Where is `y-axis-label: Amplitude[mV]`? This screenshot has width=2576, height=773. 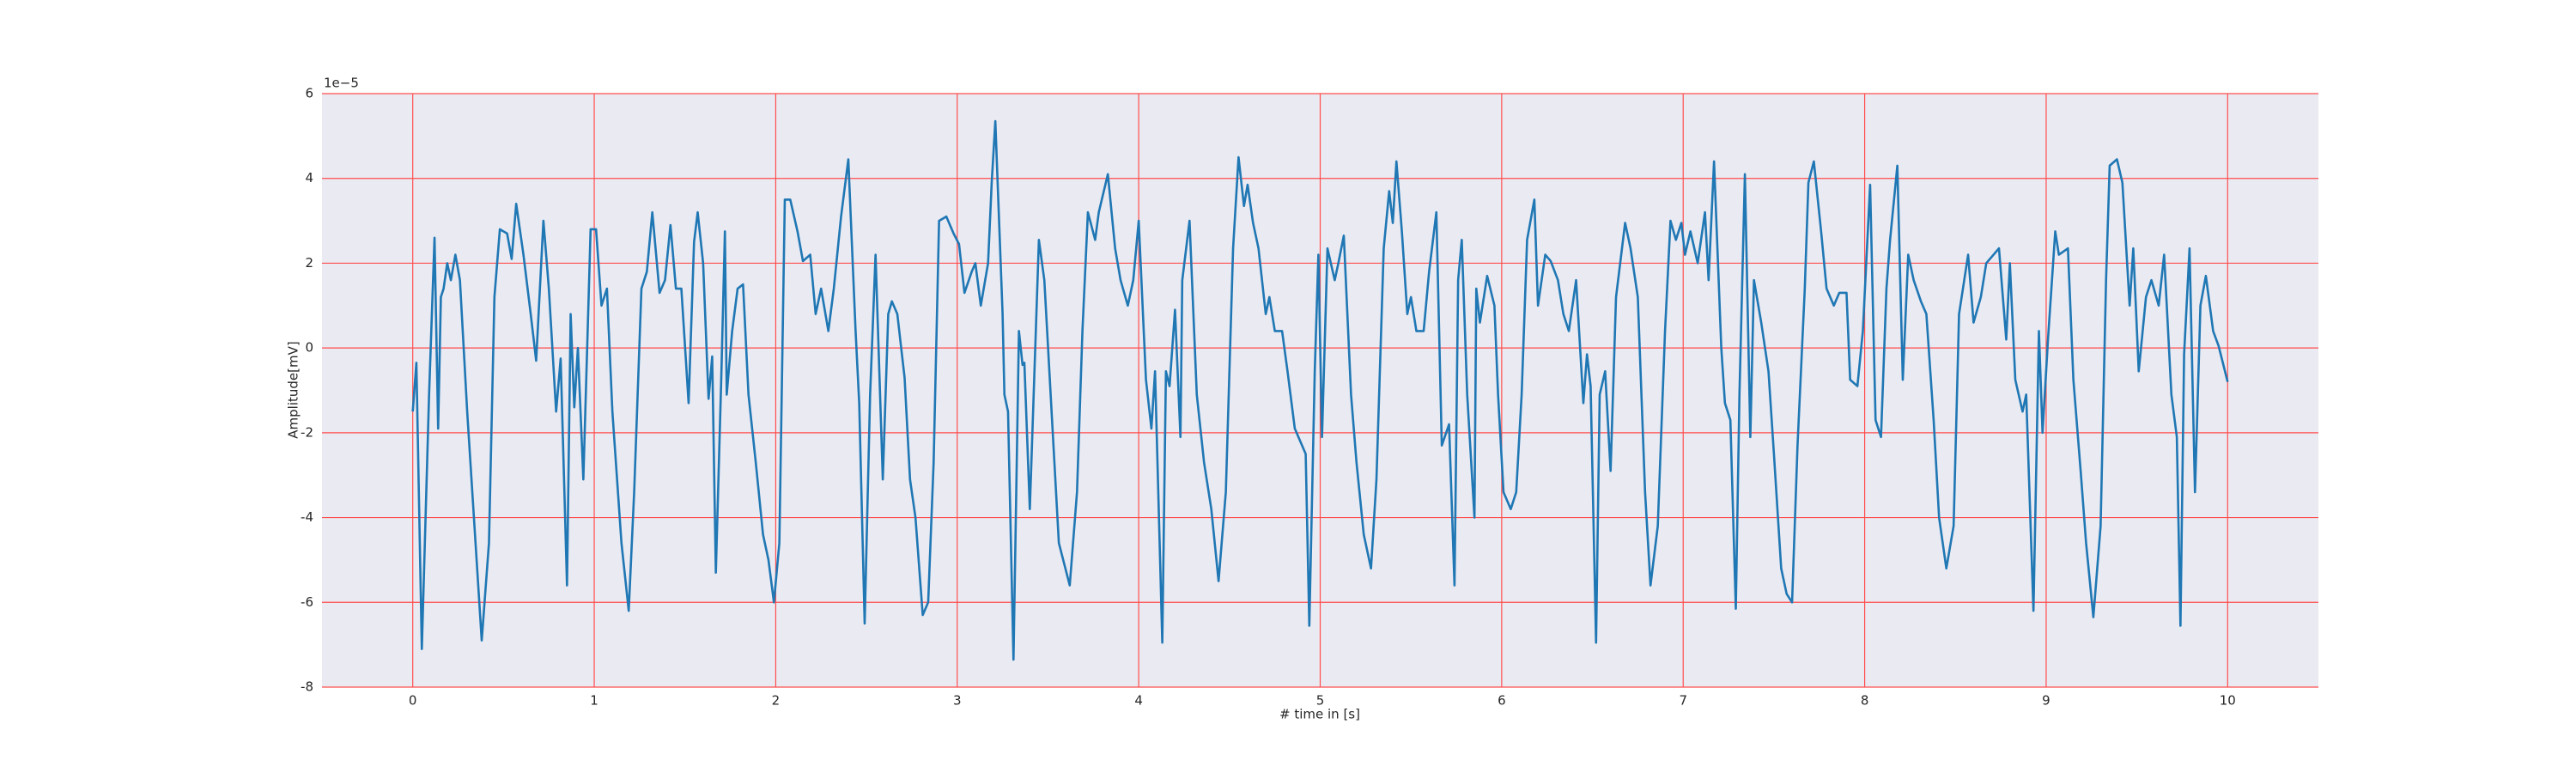
y-axis-label: Amplitude[mV] is located at coordinates (293, 389).